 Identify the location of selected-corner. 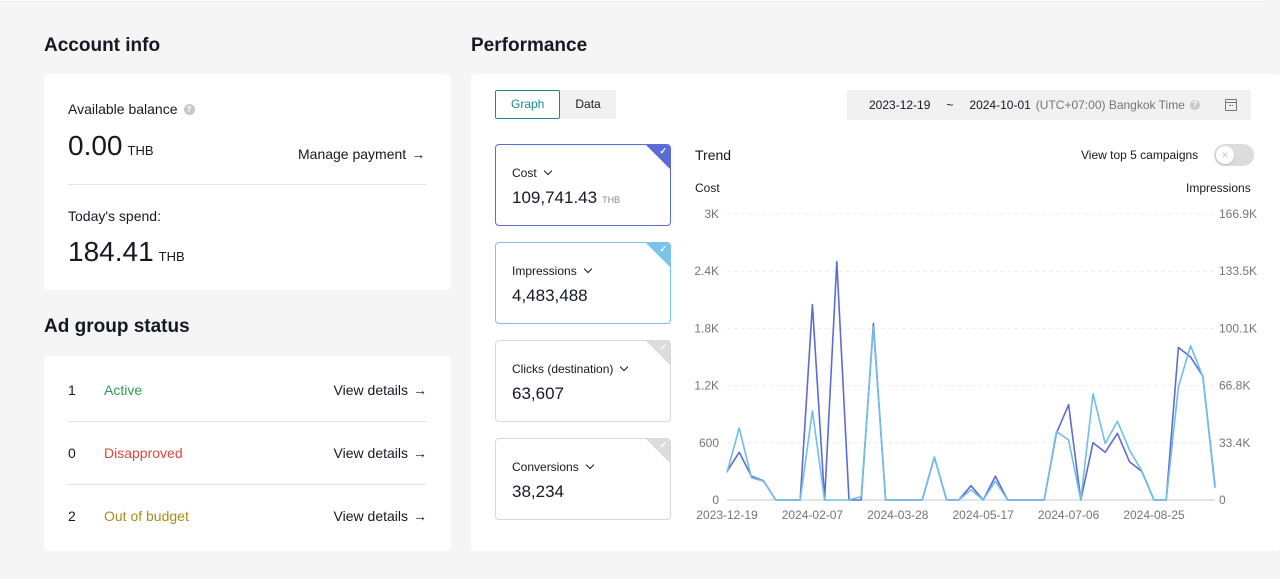
(658, 157).